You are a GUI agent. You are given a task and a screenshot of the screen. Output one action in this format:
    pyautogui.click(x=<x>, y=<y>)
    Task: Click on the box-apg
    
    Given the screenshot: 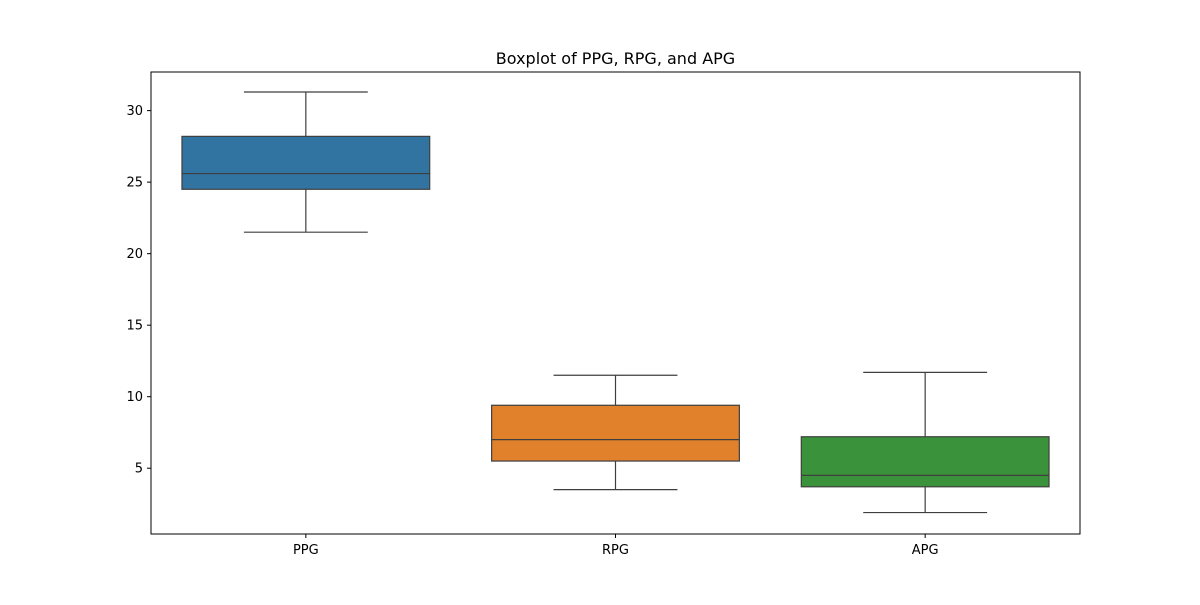 What is the action you would take?
    pyautogui.click(x=925, y=462)
    